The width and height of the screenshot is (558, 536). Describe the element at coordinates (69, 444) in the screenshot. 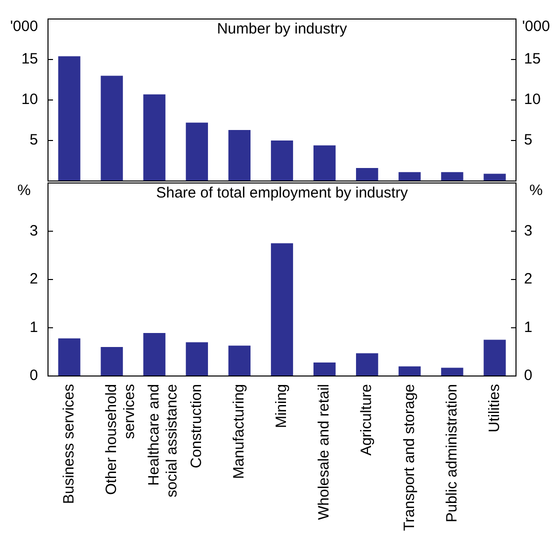

I see `x-tick-label: Business services` at that location.